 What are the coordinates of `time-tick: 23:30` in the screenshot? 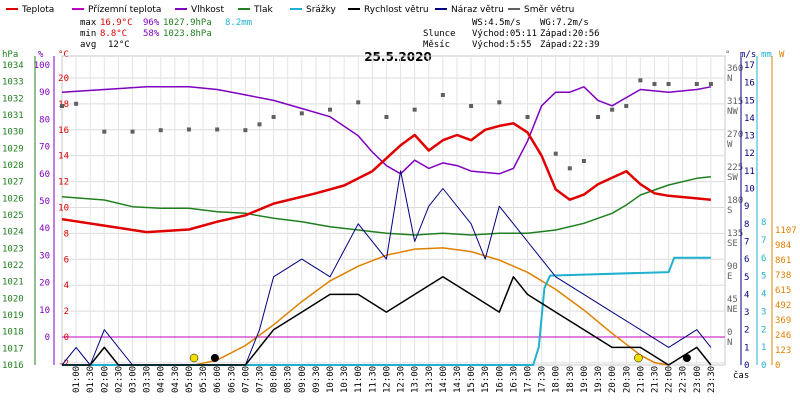 It's located at (712, 379).